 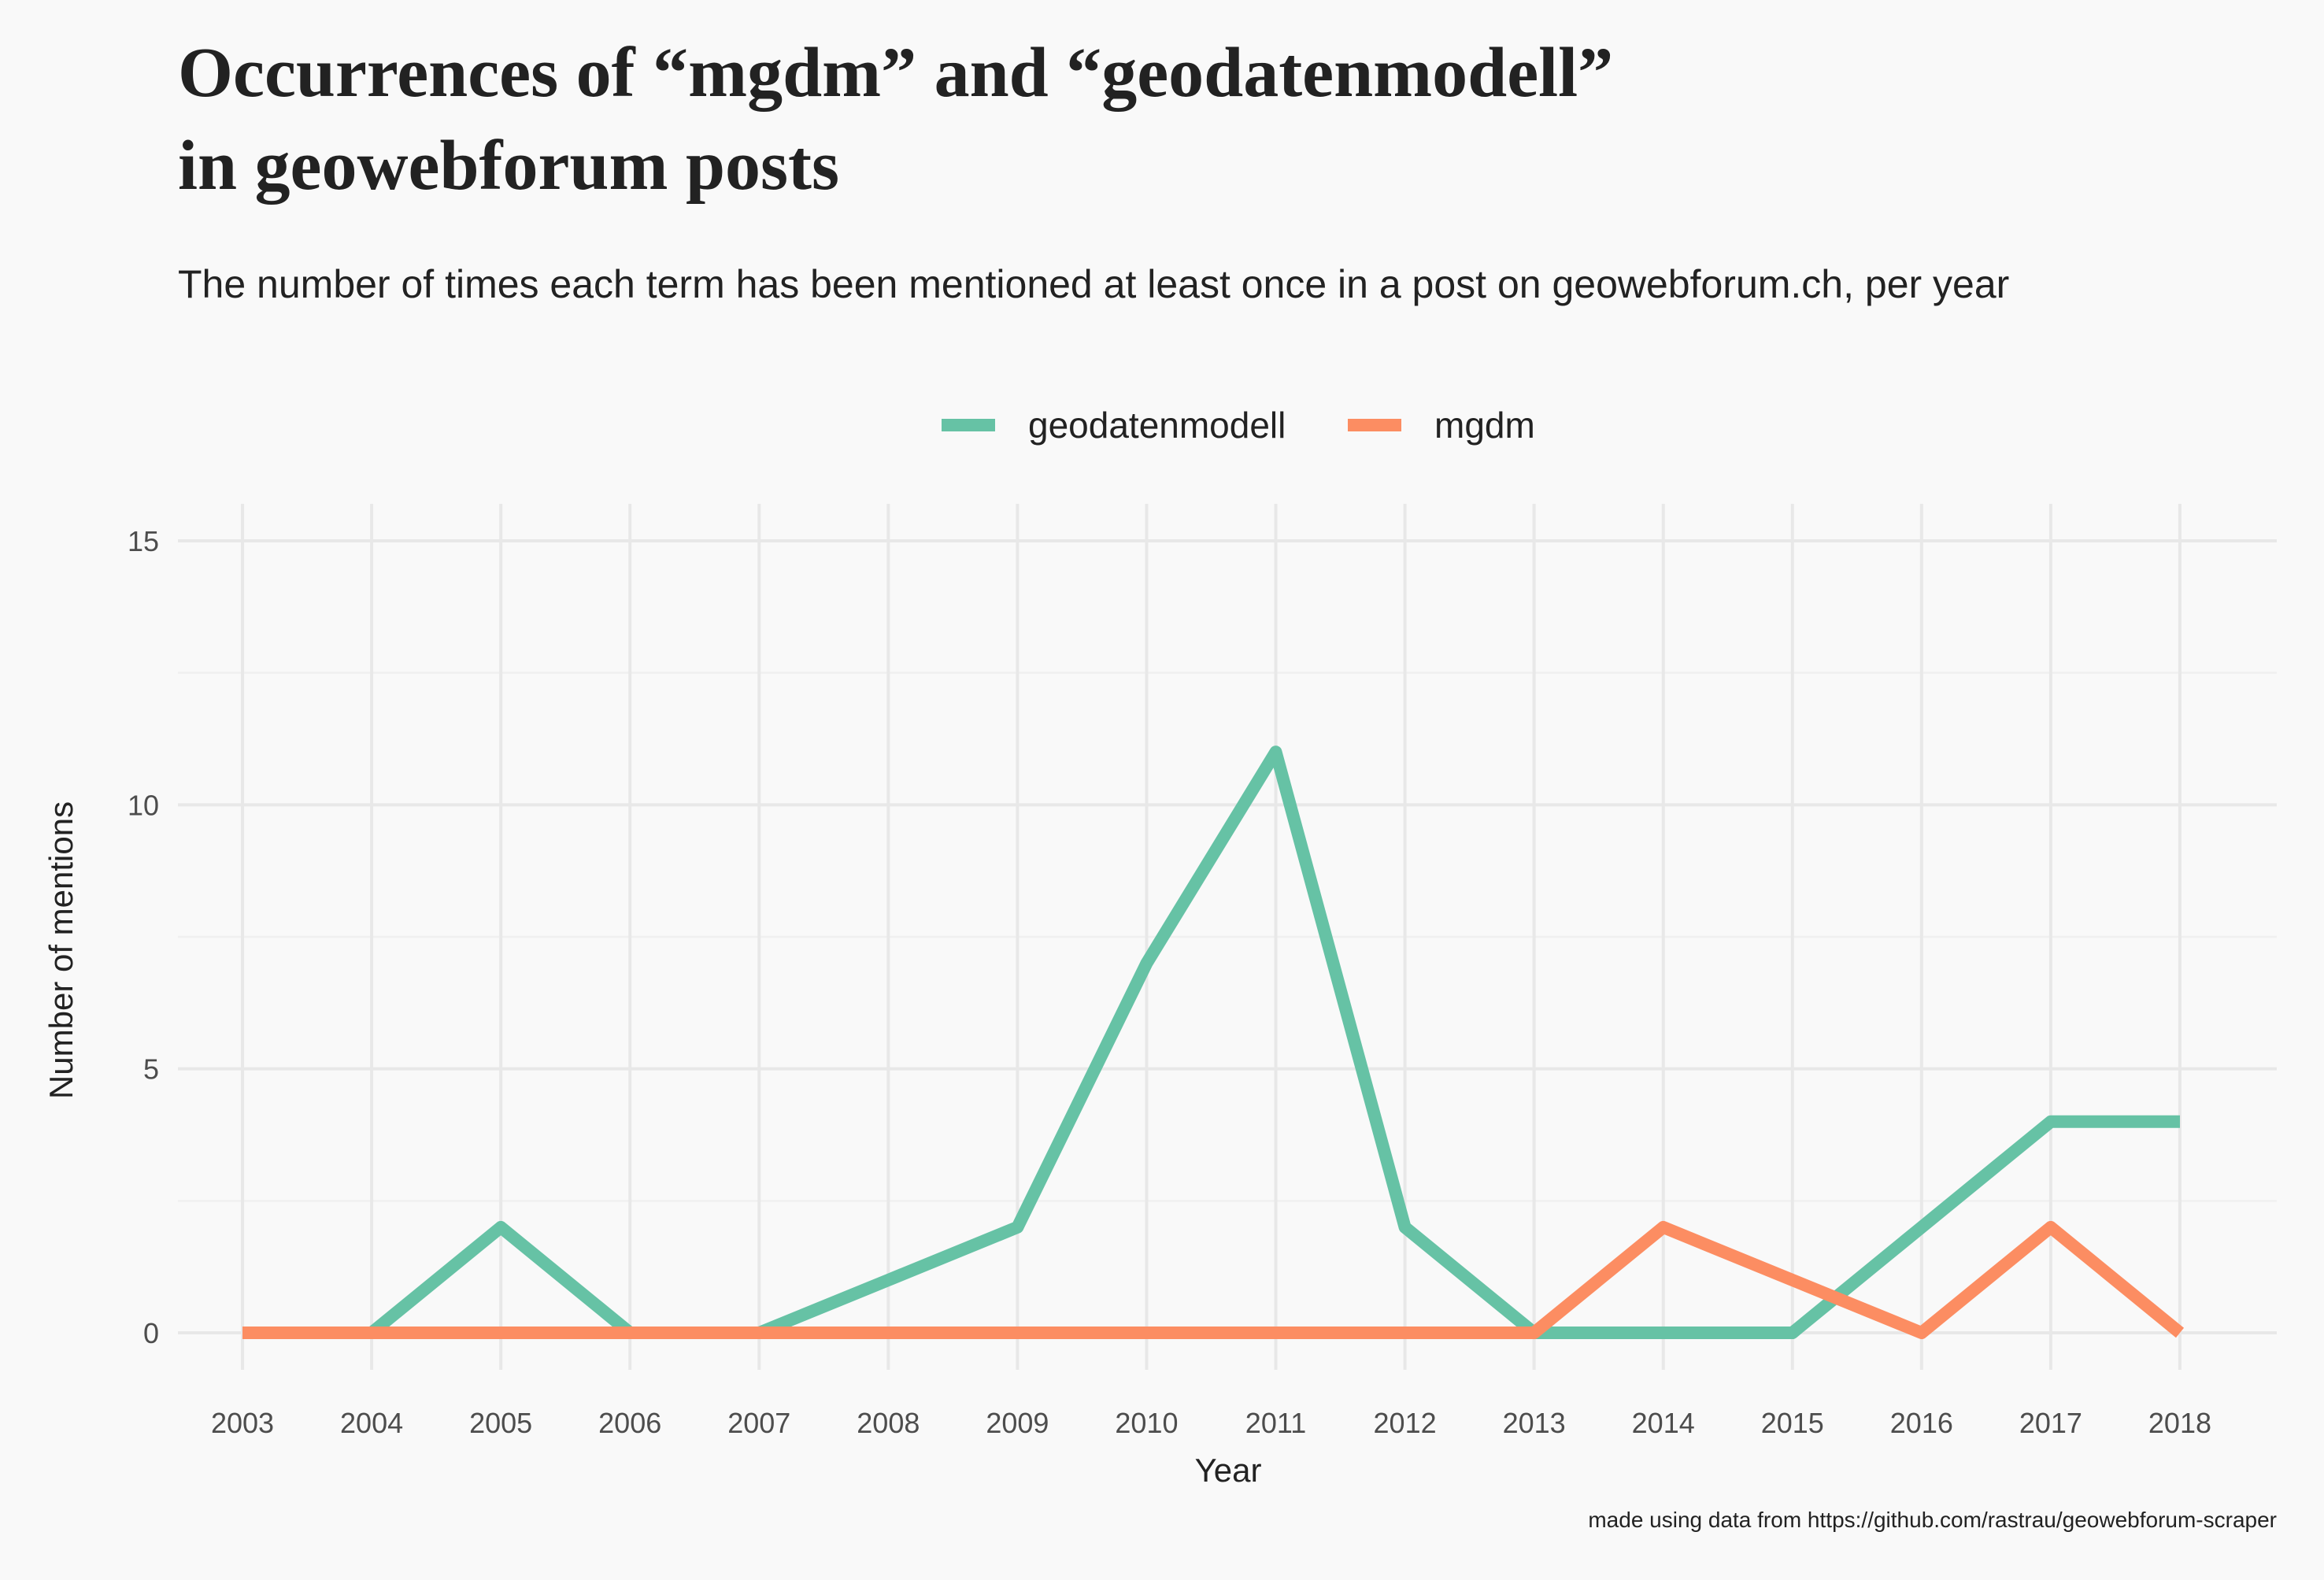 I want to click on legend: geodatenmodell mgdm, so click(x=1238, y=426).